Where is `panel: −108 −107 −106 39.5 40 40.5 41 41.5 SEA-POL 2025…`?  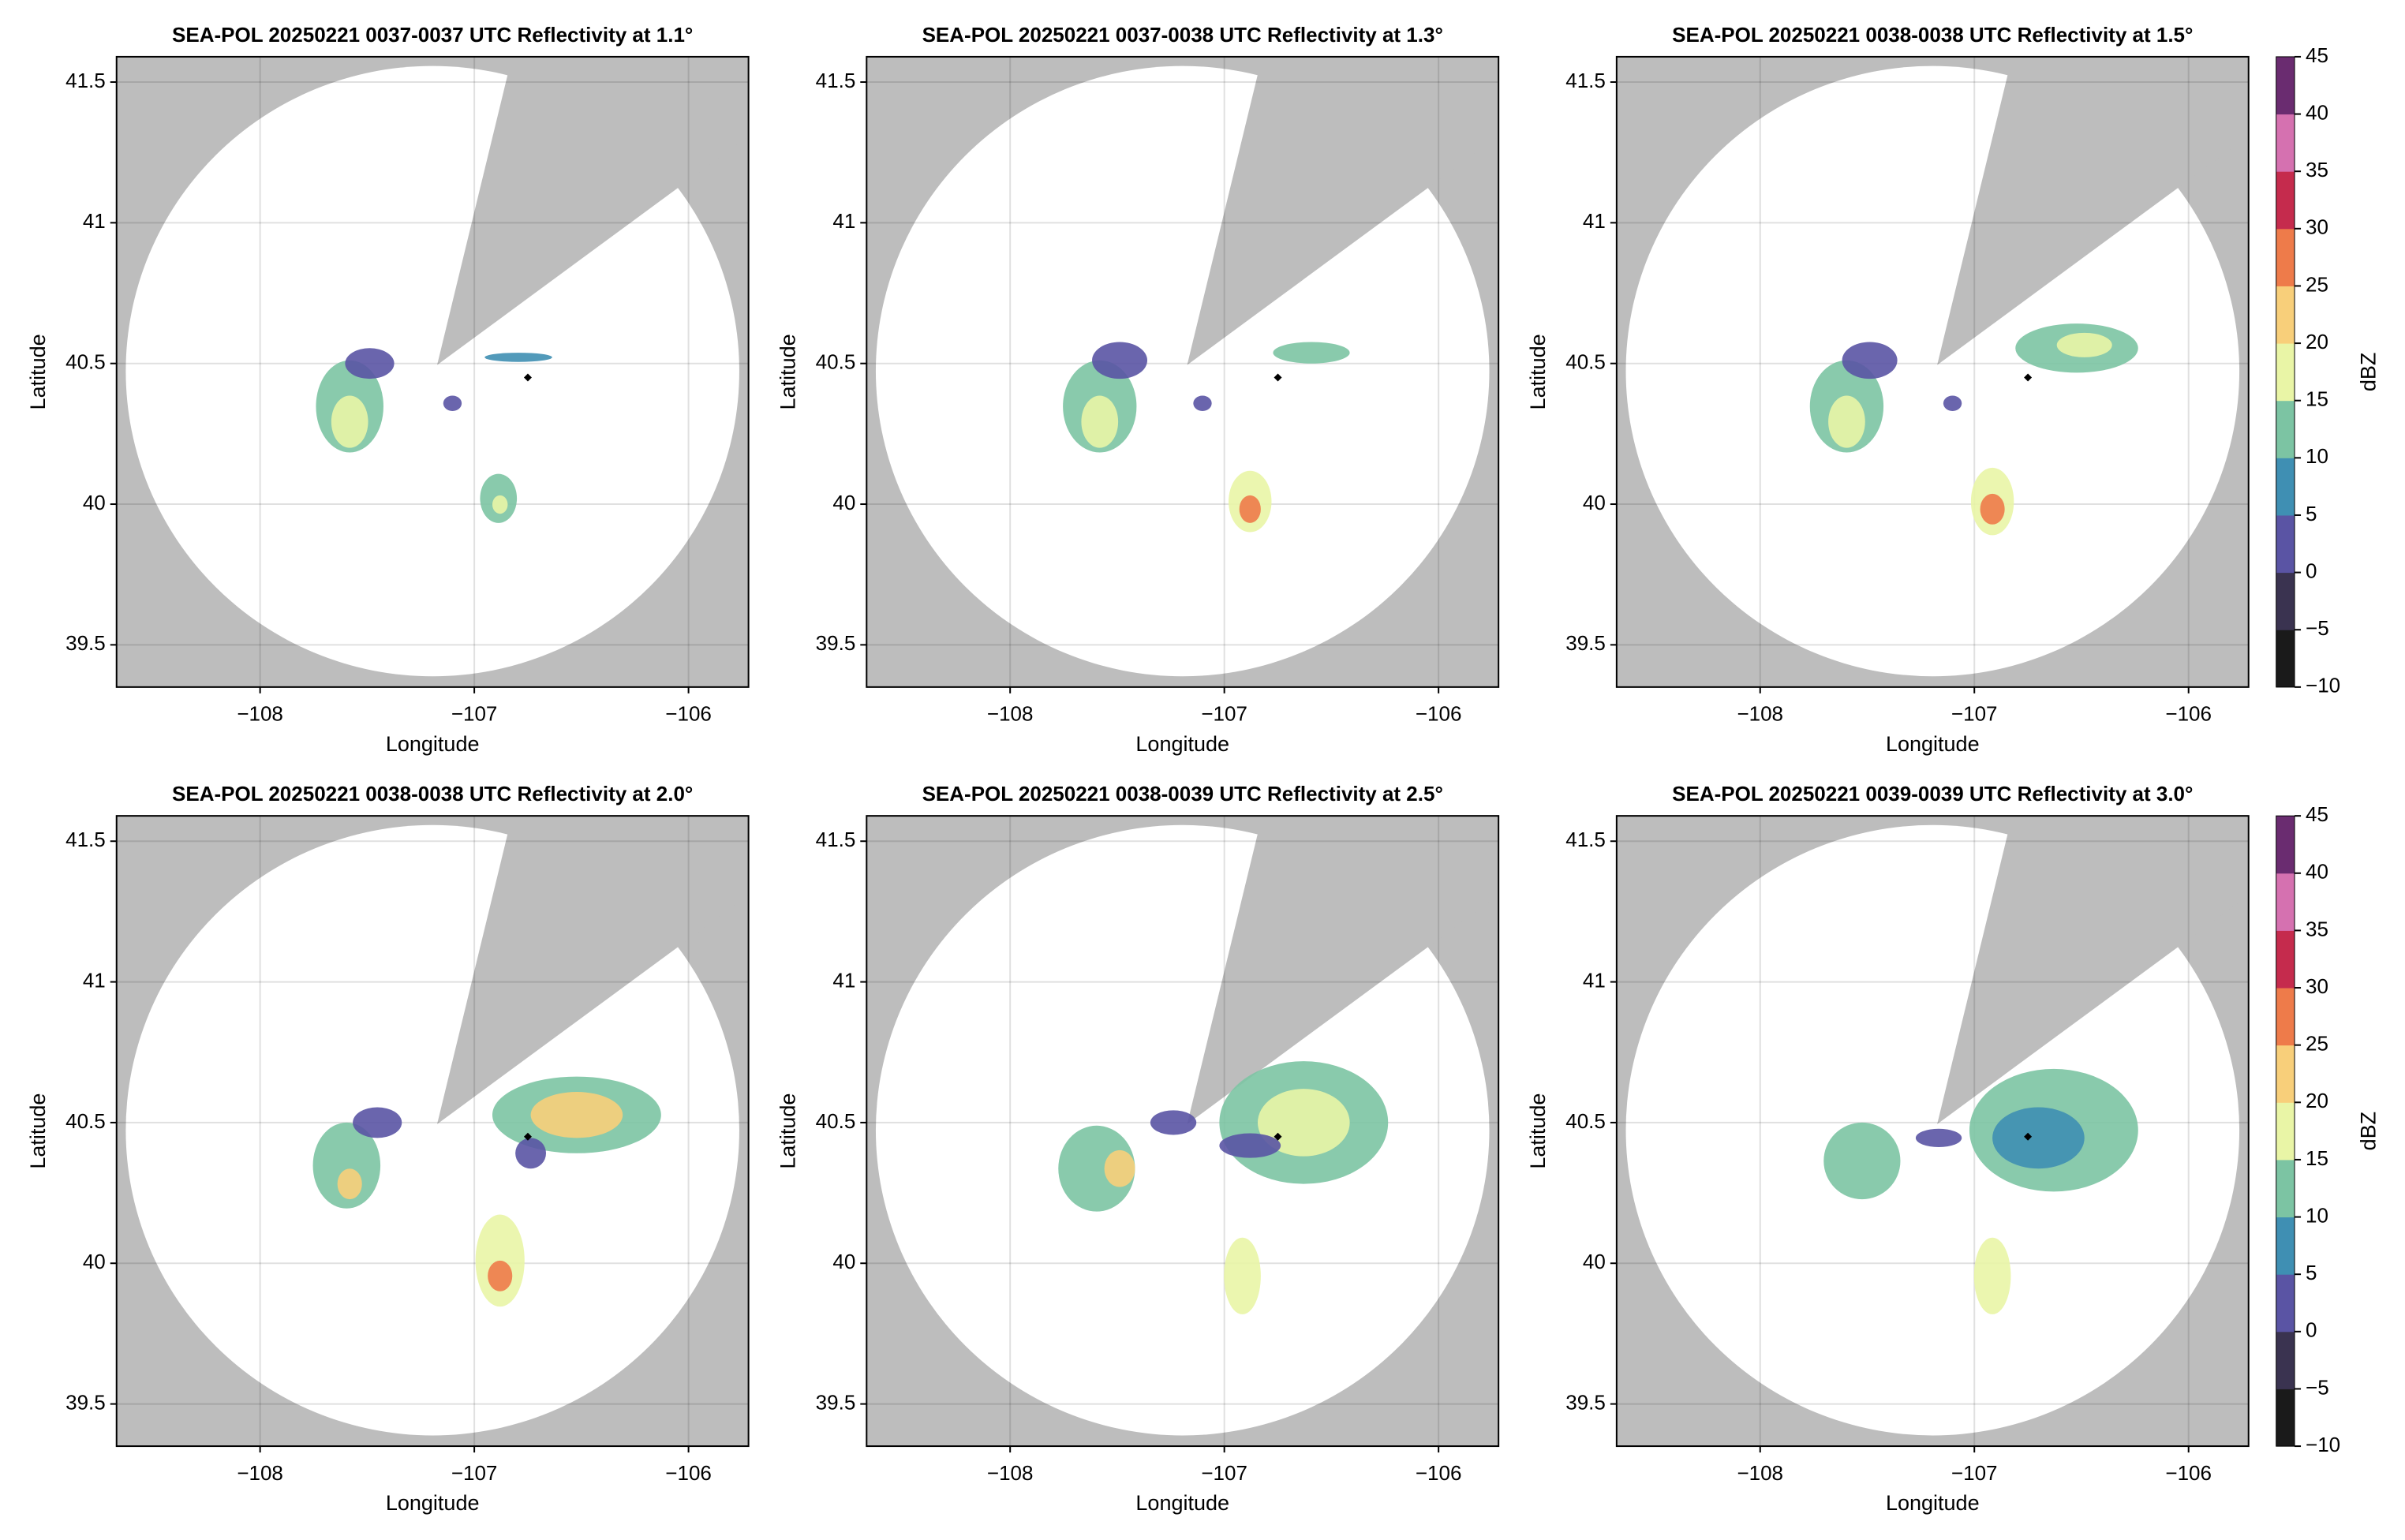 panel: −108 −107 −106 39.5 40 40.5 41 41.5 SEA-POL 2025… is located at coordinates (388, 1148).